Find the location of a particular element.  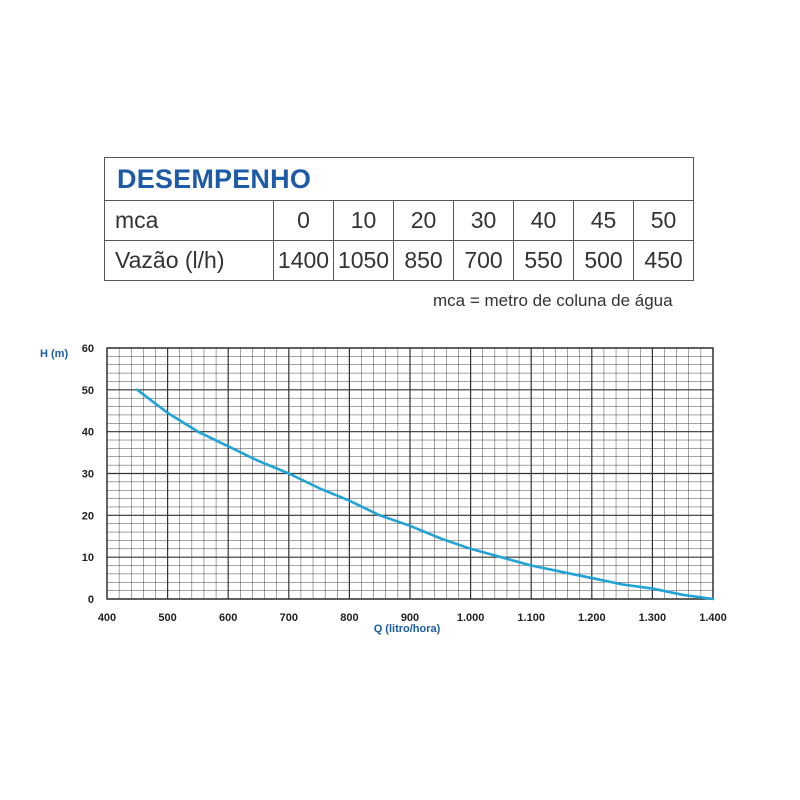

x-tick-label: 1.400 is located at coordinates (713, 618).